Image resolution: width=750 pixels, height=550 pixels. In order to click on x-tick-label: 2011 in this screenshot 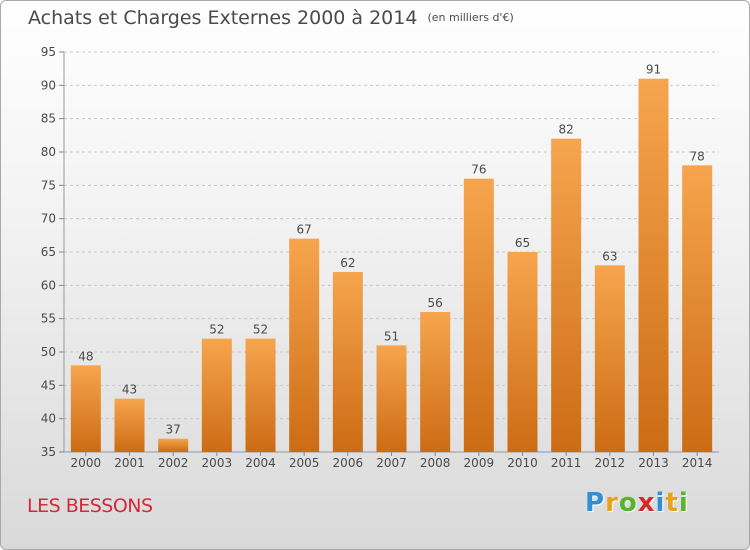, I will do `click(566, 463)`.